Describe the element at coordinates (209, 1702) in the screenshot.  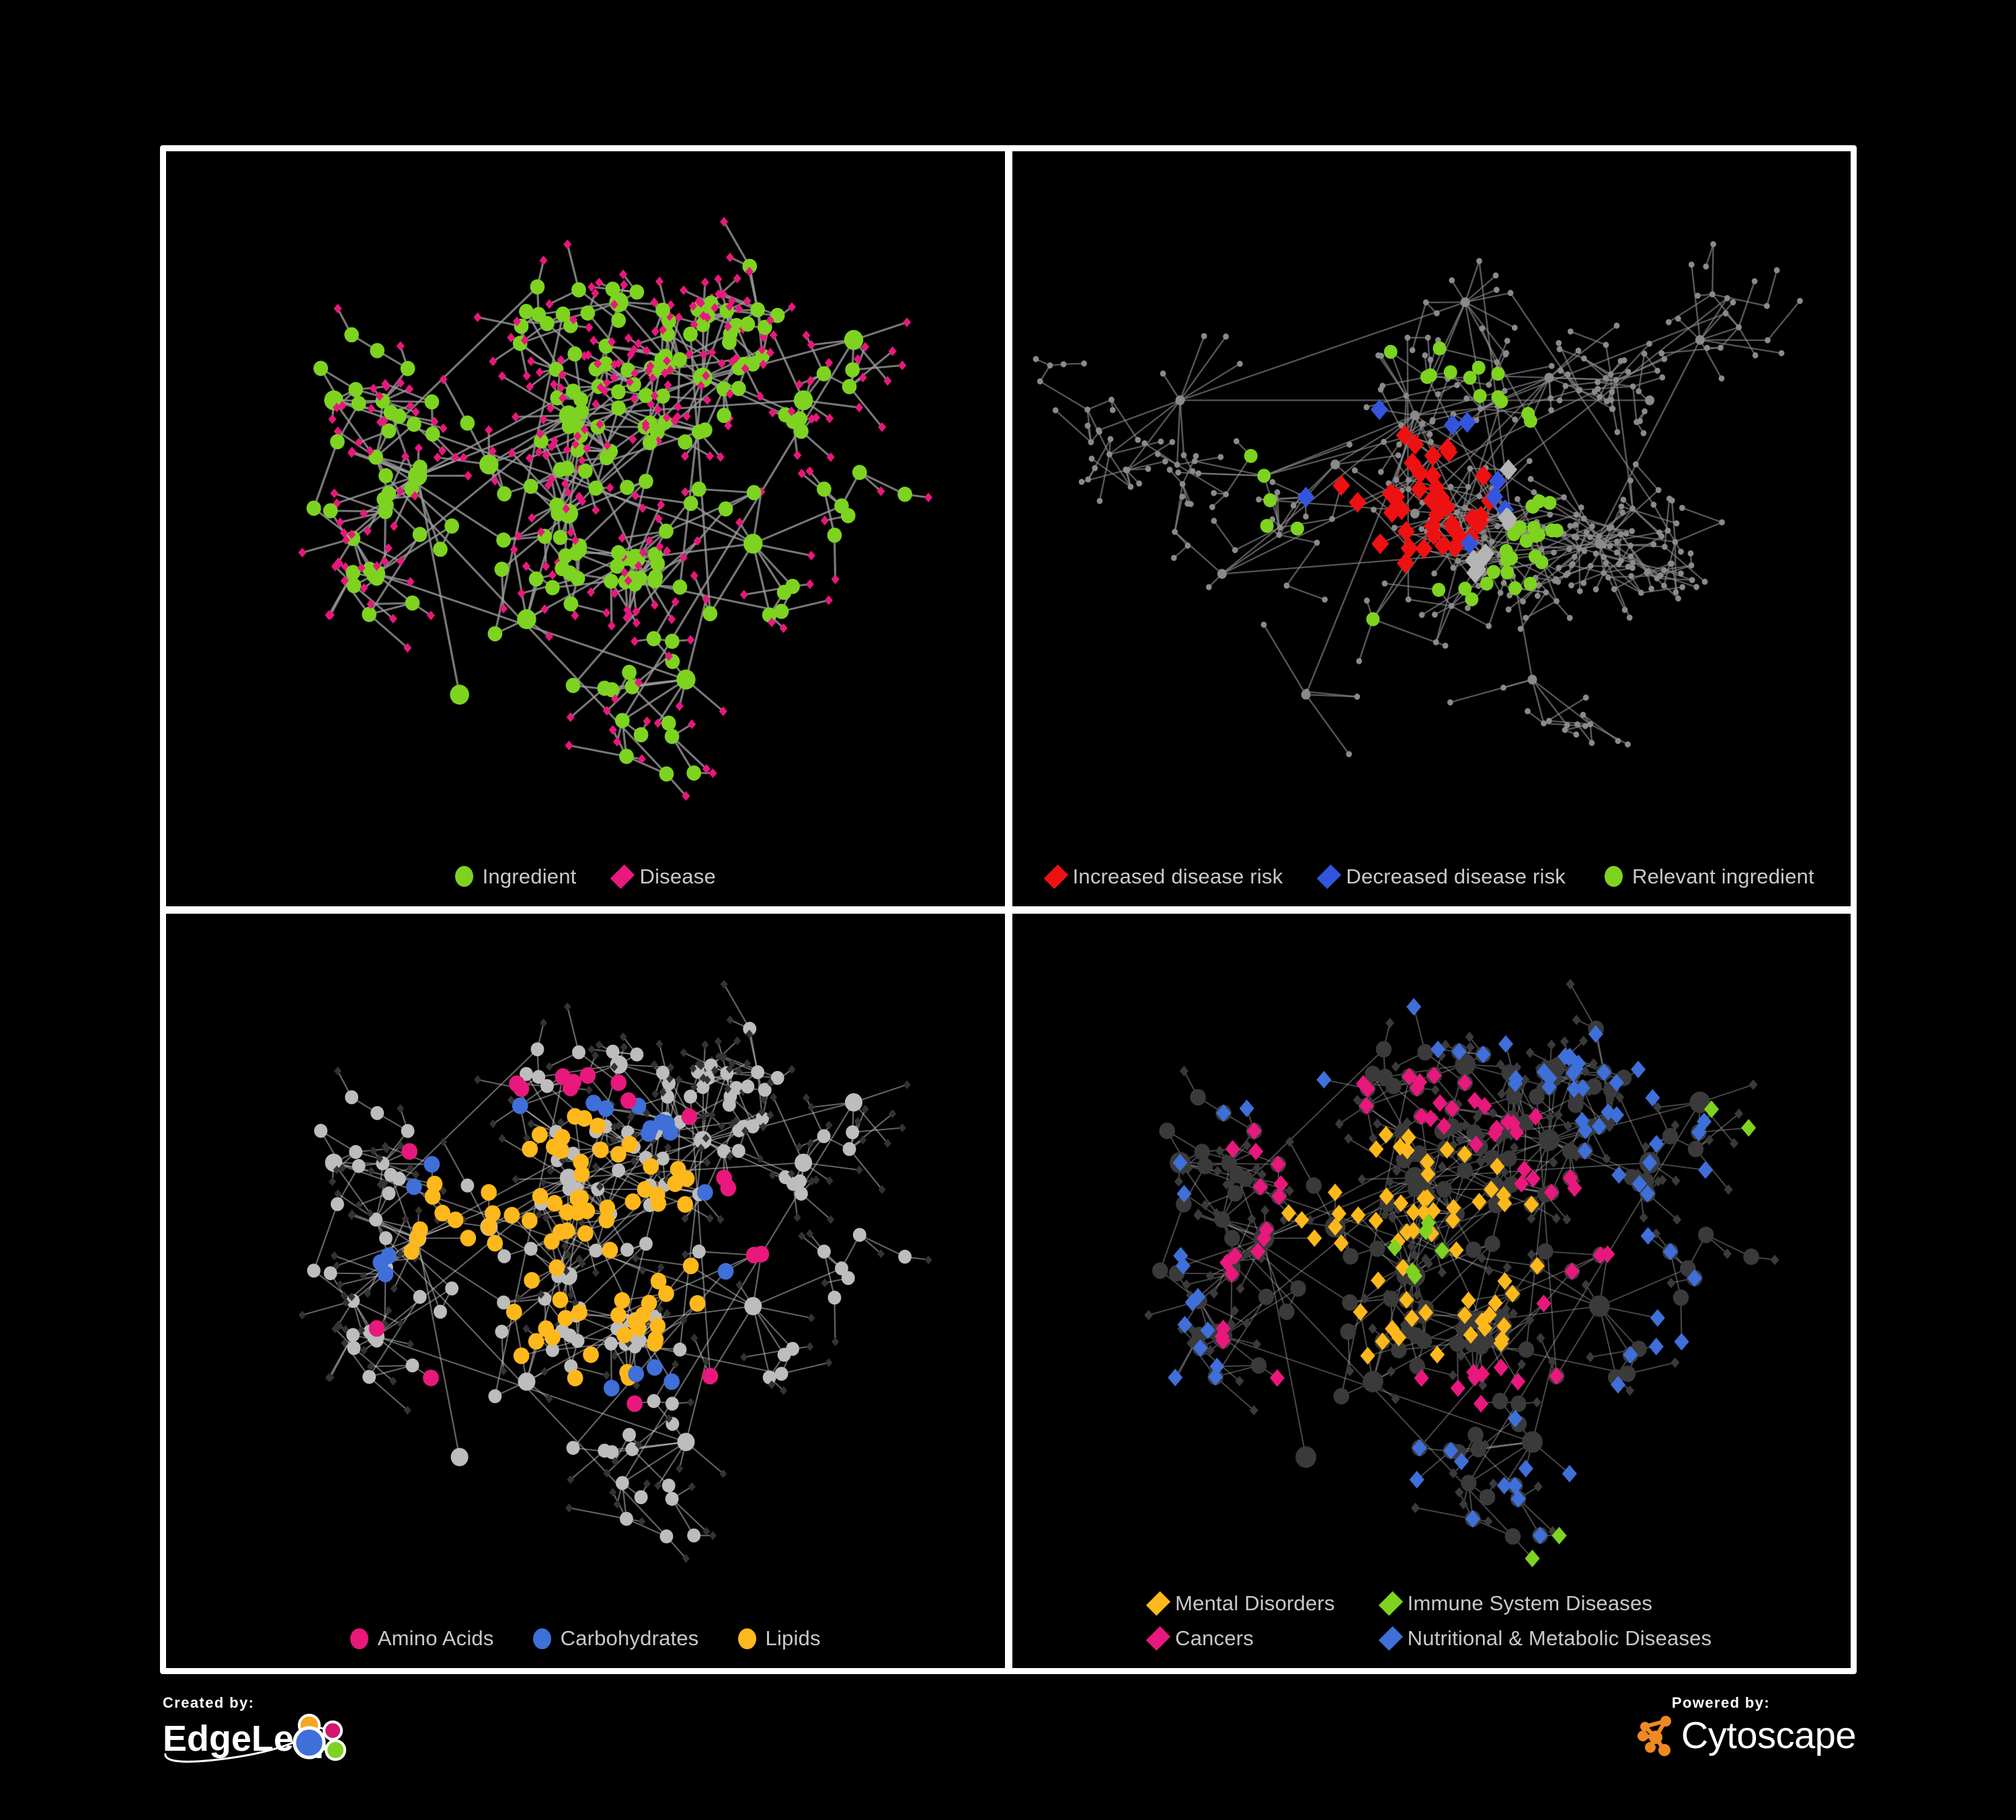
I see `created-by-label: Created by:` at that location.